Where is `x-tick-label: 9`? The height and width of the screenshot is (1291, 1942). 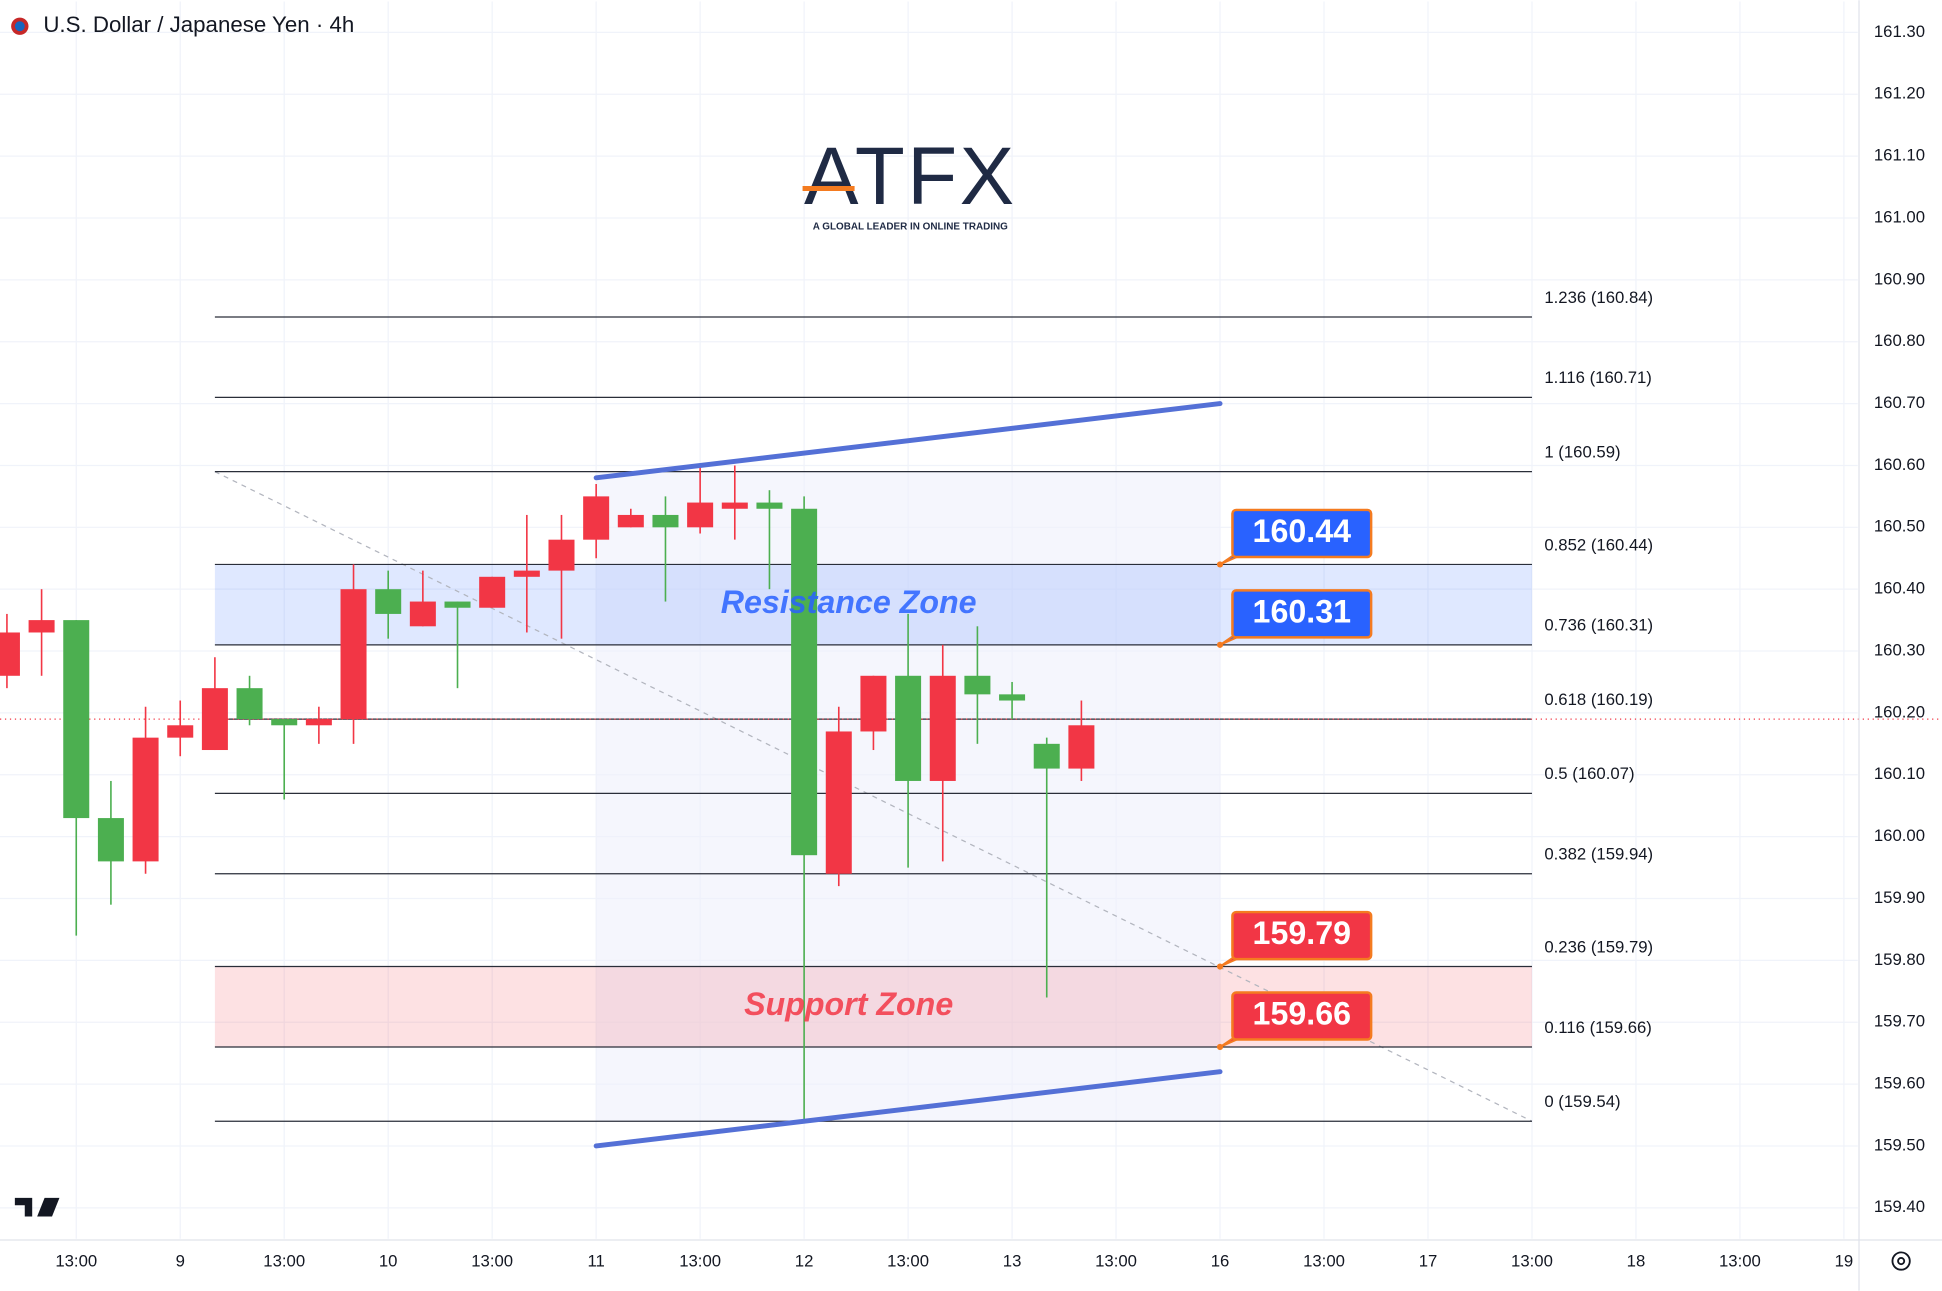
x-tick-label: 9 is located at coordinates (180, 1261).